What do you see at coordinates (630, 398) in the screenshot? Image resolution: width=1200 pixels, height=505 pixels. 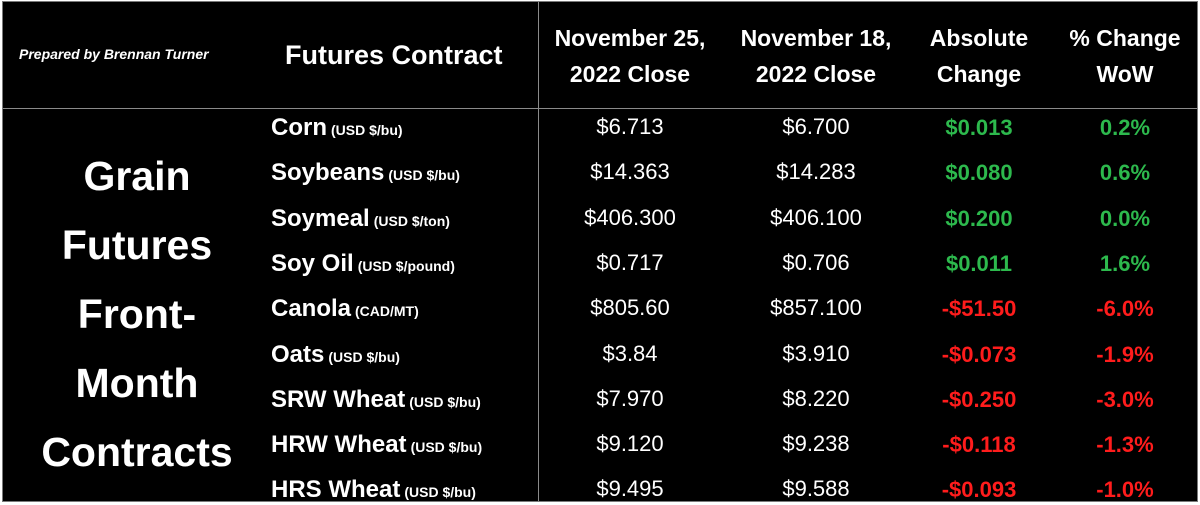 I see `close-nov25: $7.970` at bounding box center [630, 398].